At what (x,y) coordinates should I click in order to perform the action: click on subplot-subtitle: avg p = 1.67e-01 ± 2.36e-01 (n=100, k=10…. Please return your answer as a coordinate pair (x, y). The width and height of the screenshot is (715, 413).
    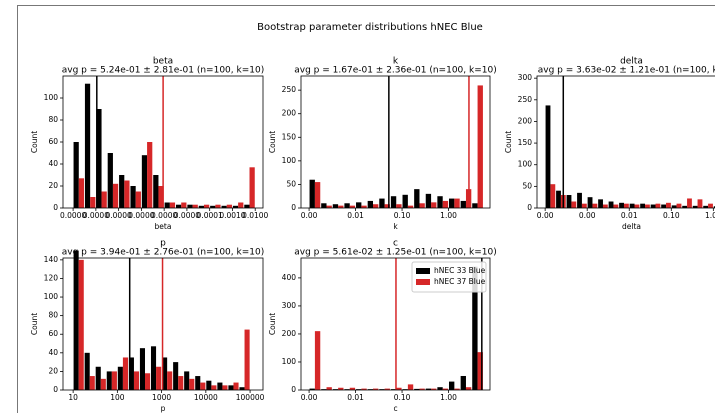
    Looking at the image, I should click on (395, 71).